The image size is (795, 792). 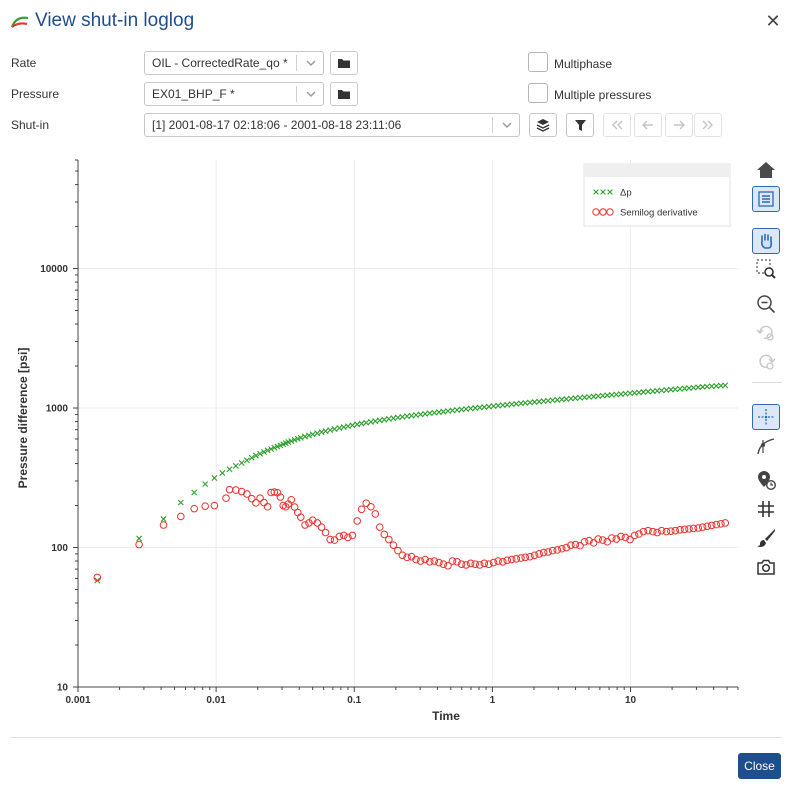 What do you see at coordinates (538, 93) in the screenshot?
I see `multiple-pressures-checkbox` at bounding box center [538, 93].